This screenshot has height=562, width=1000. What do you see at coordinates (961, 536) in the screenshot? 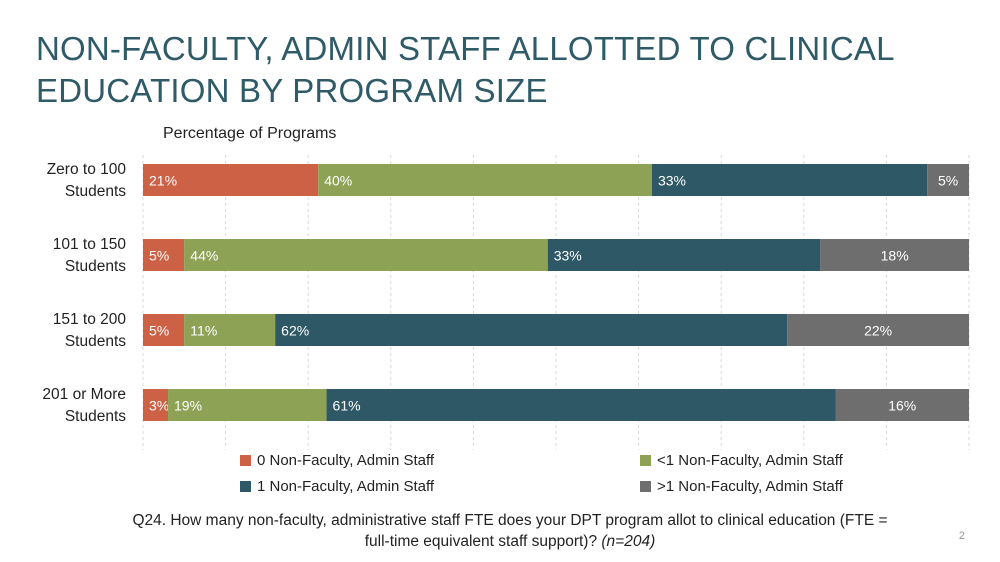
I see `page-number: 2` at bounding box center [961, 536].